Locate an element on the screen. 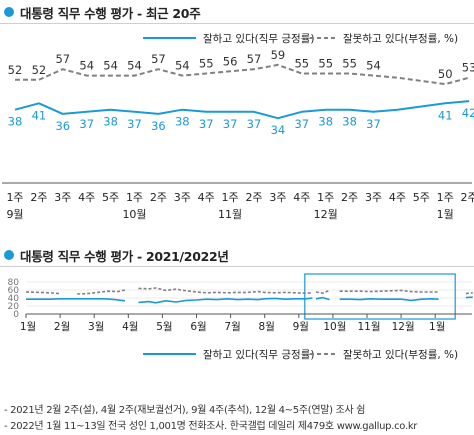 This screenshot has width=474, height=435. x-month-label-annual: 4월 is located at coordinates (130, 327).